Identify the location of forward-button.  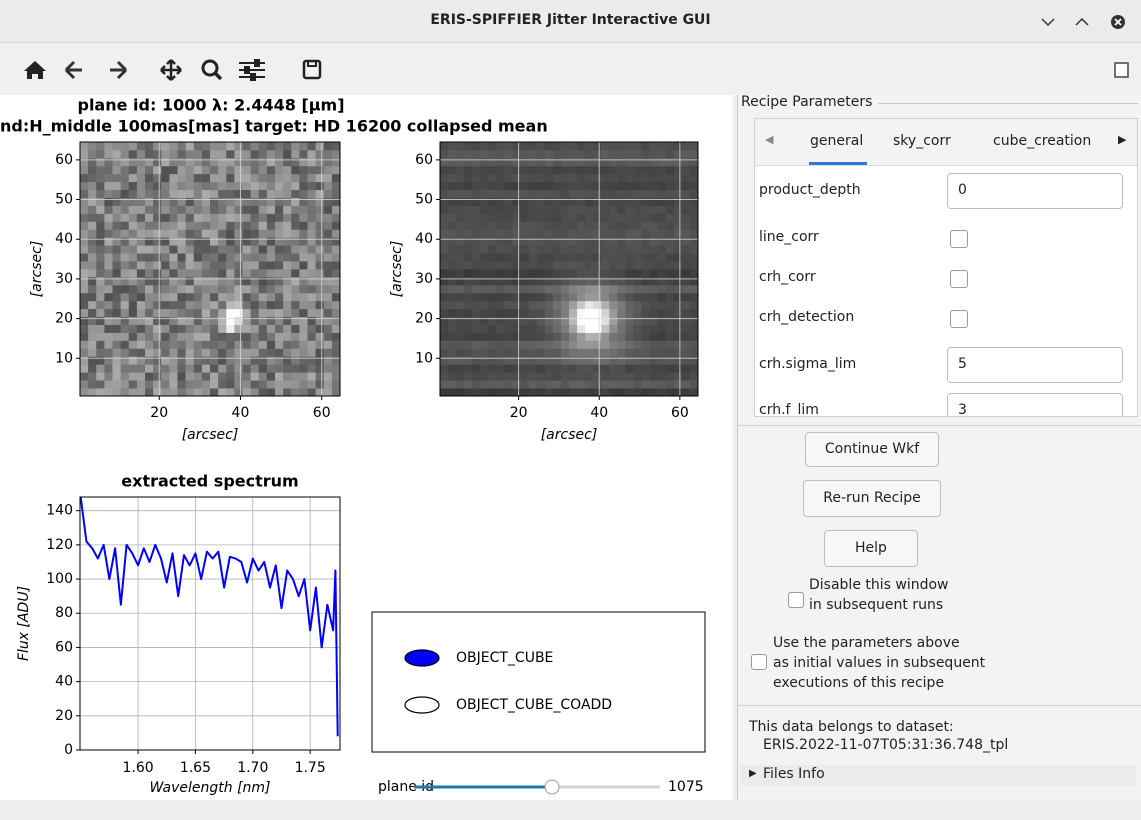
(119, 70).